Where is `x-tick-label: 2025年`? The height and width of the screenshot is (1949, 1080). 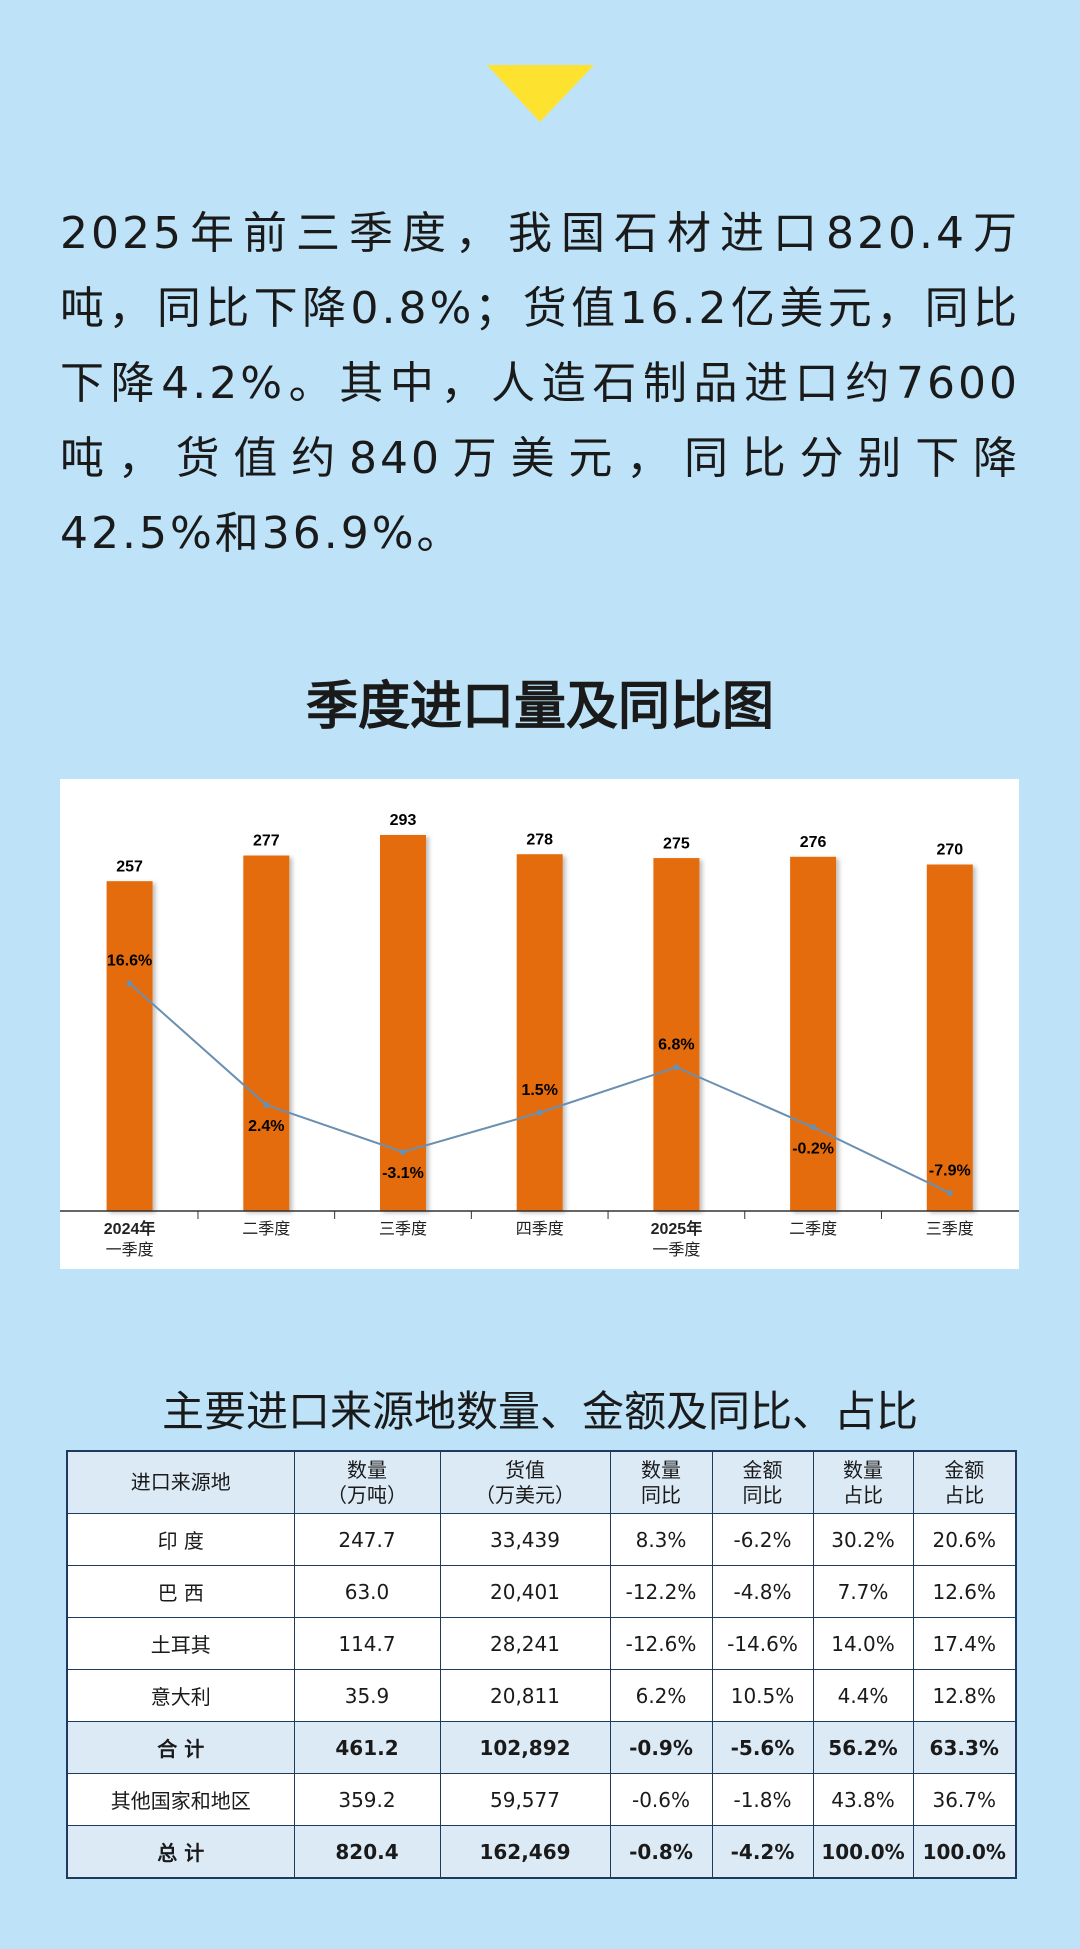
x-tick-label: 2025年 is located at coordinates (677, 1228).